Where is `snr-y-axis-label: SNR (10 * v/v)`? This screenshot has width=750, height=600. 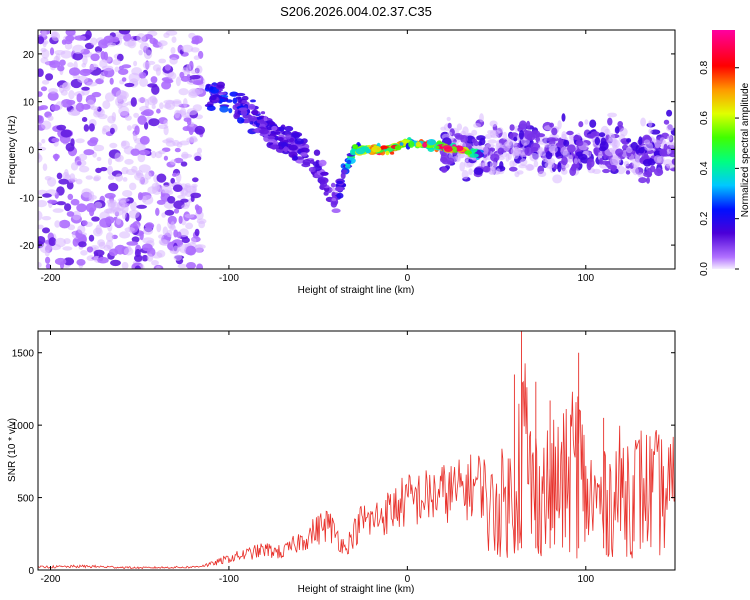
snr-y-axis-label: SNR (10 * v/v) is located at coordinates (12, 450).